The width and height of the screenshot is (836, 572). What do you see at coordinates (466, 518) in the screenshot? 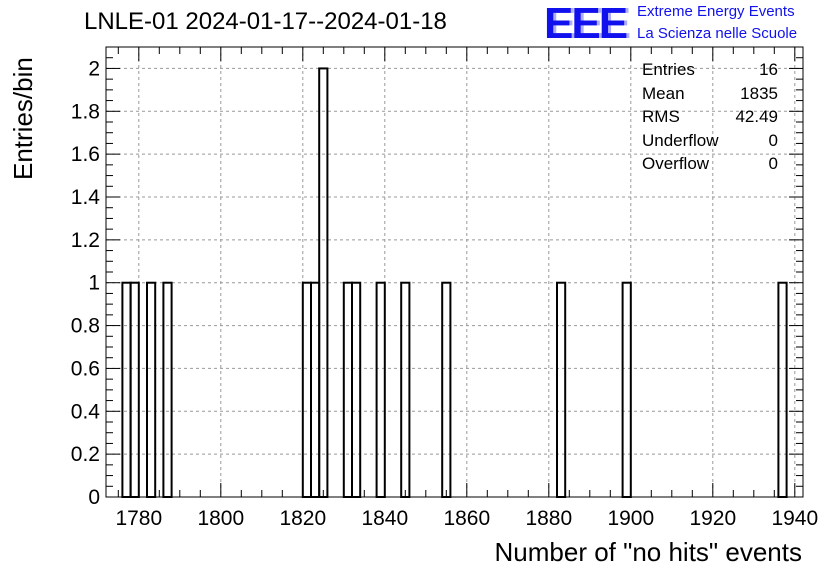
I see `x-tick-label: 1860` at bounding box center [466, 518].